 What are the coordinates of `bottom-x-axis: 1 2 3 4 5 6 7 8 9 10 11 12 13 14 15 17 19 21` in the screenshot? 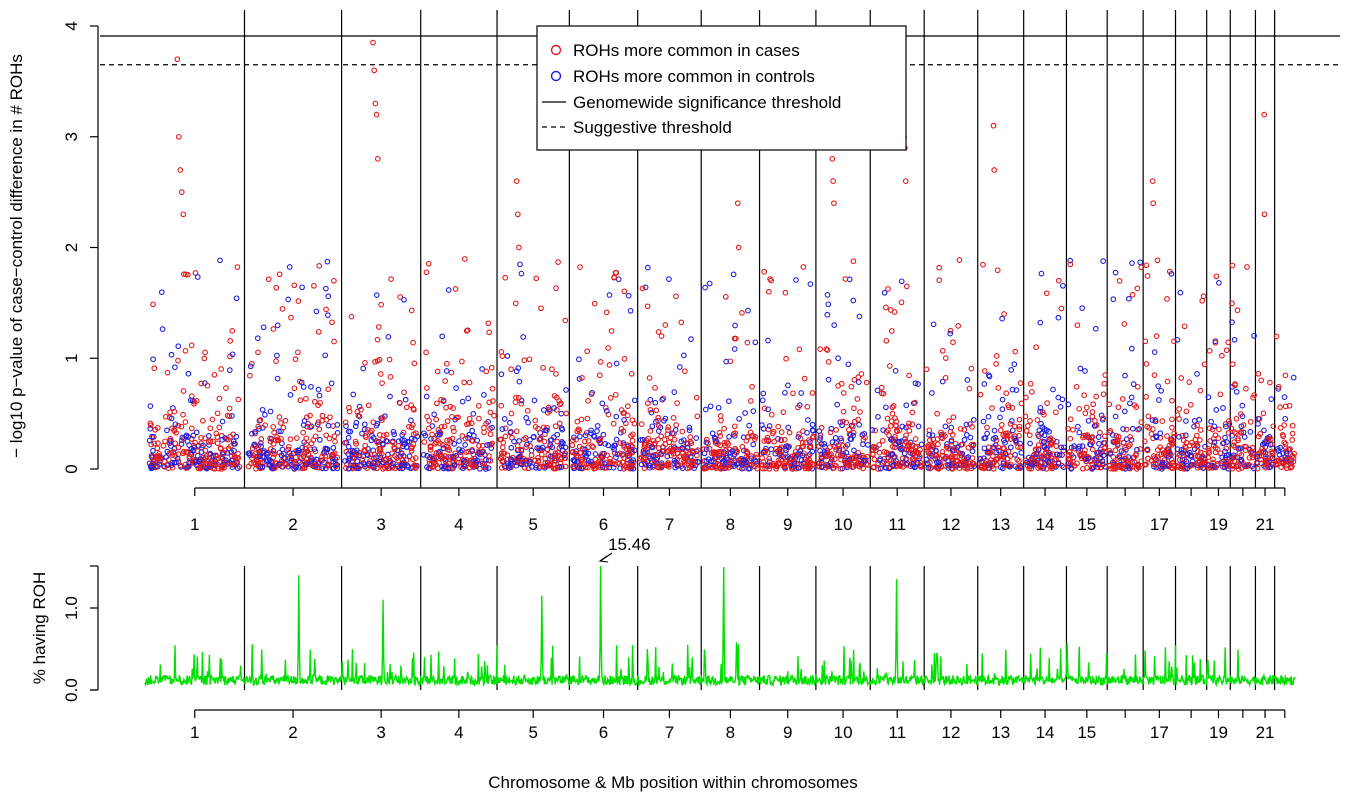 It's located at (738, 725).